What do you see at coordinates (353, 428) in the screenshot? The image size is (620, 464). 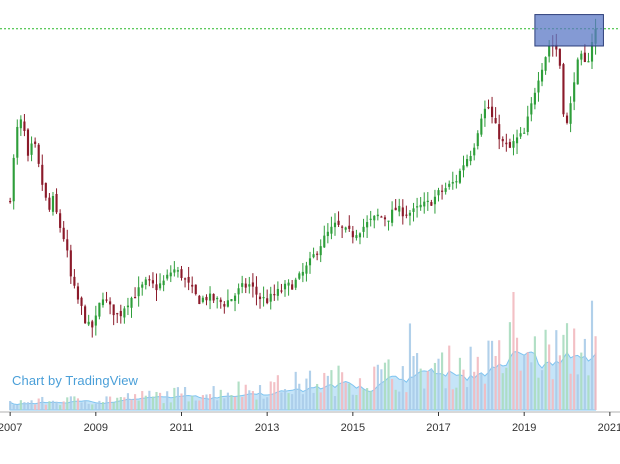 I see `x-tick-label: 2015` at bounding box center [353, 428].